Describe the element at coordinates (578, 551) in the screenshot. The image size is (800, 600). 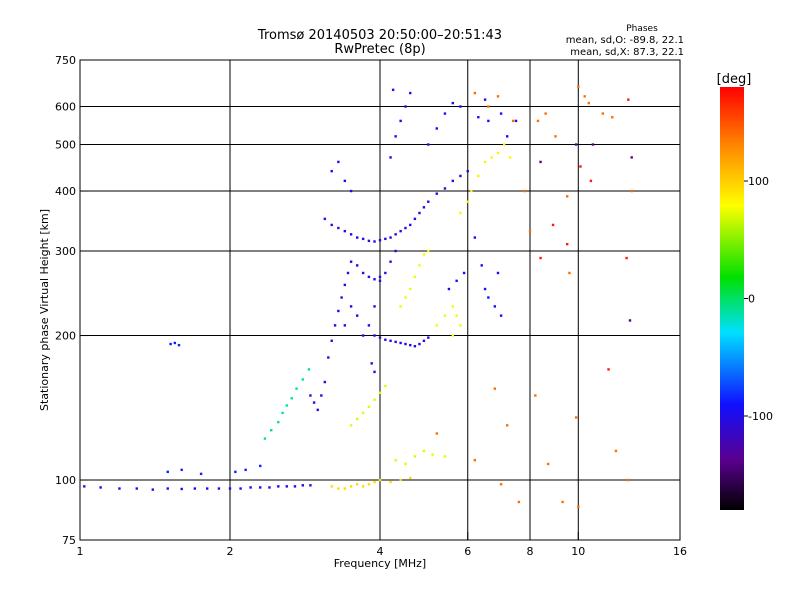
I see `x-tick-label: 10` at that location.